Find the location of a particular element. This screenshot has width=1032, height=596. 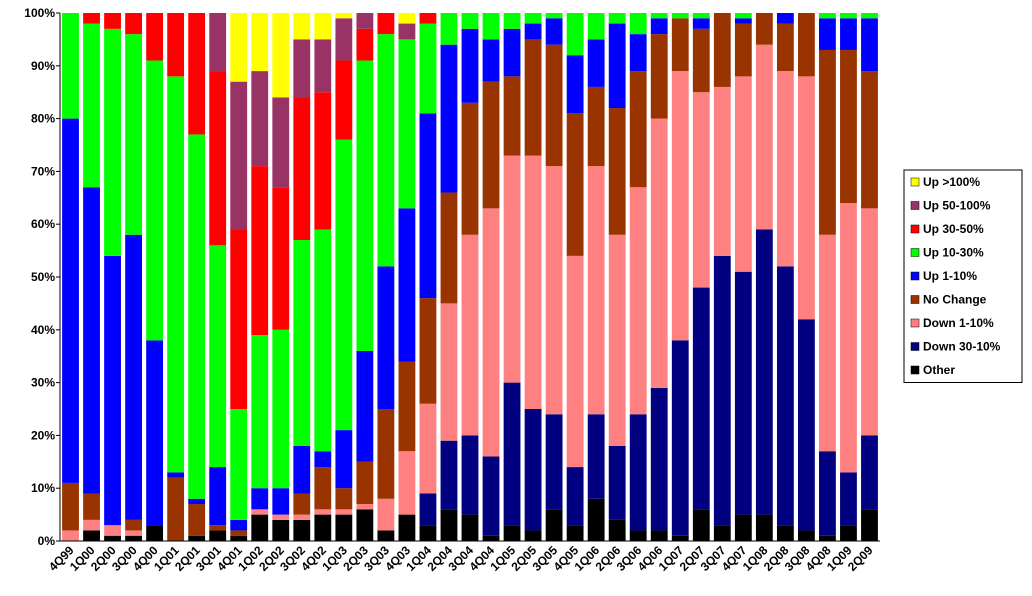

y-tick-label: 0% is located at coordinates (47, 541).